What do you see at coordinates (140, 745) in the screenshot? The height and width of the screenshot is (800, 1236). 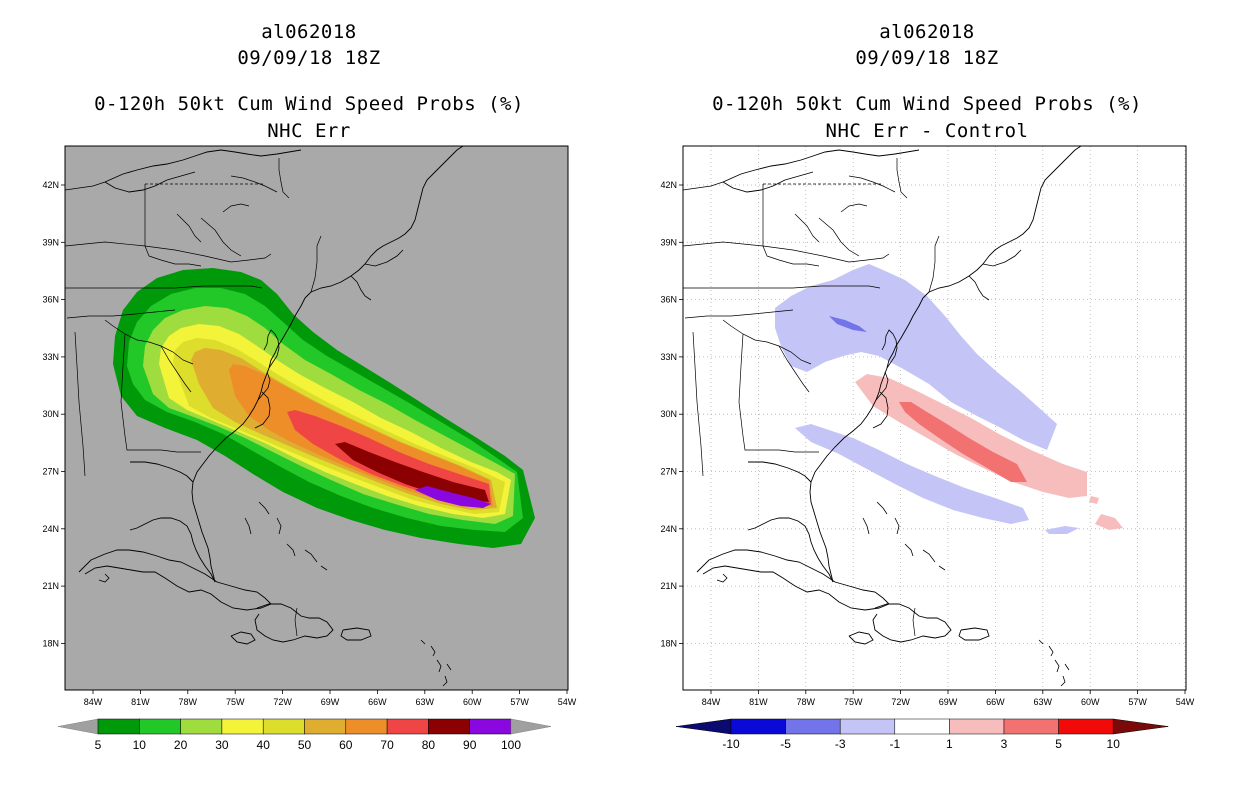 I see `left-colorbar-label: 10` at bounding box center [140, 745].